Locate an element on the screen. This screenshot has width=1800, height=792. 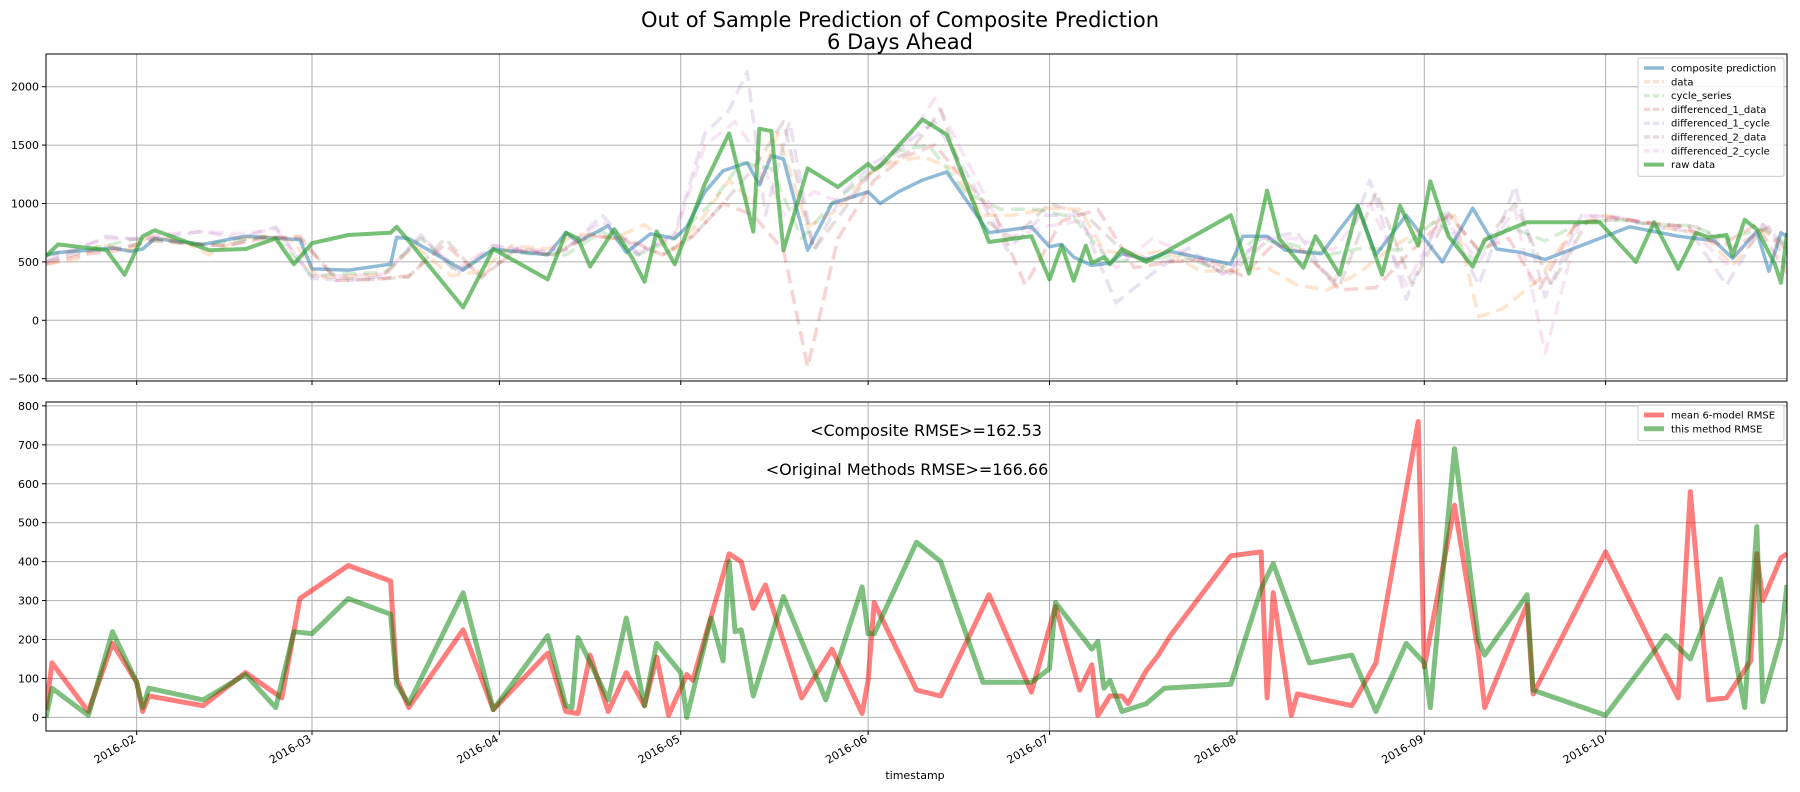
top-legend-label-0: composite prediction is located at coordinates (1723, 69).